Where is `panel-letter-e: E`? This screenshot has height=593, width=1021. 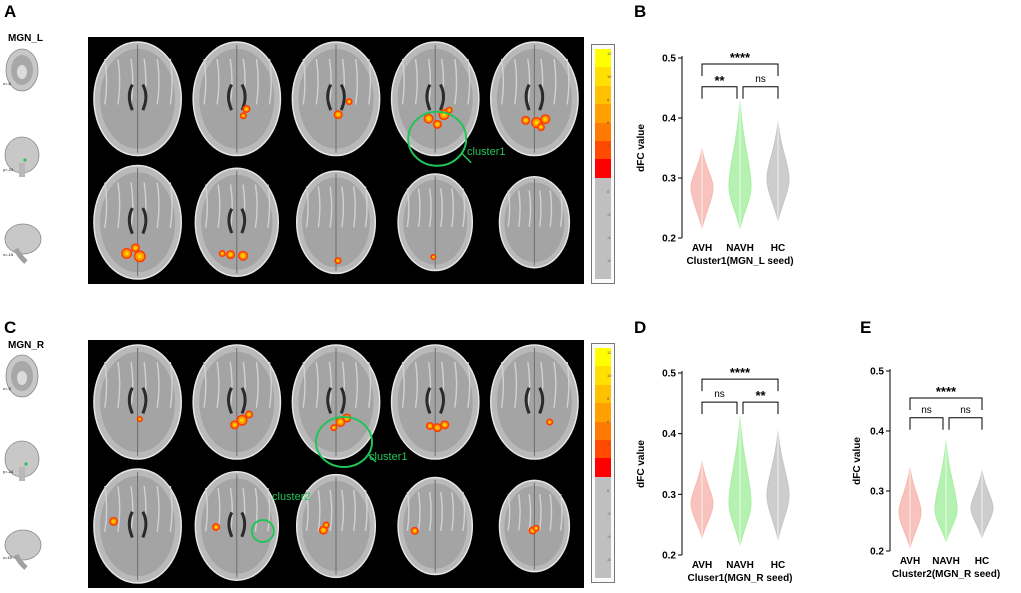
panel-letter-e: E is located at coordinates (866, 327).